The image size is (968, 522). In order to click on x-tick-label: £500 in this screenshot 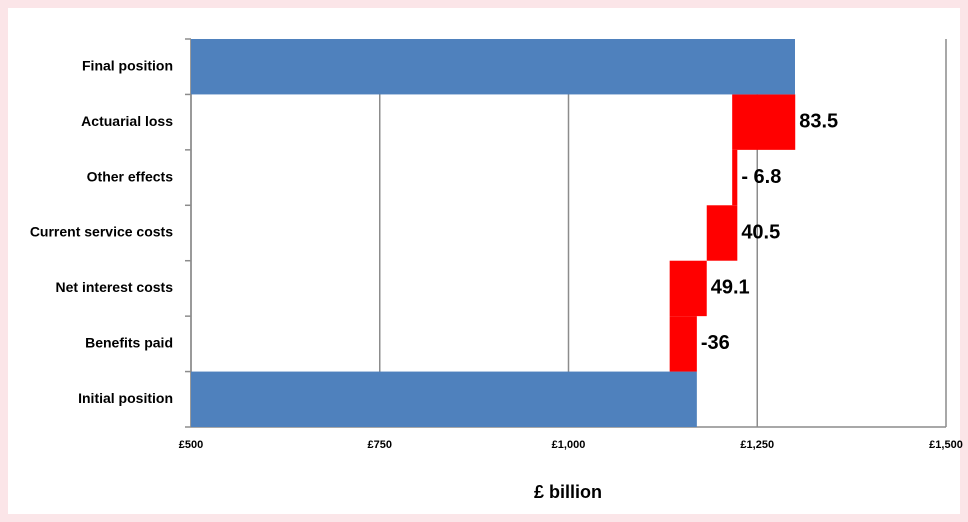, I will do `click(191, 445)`.